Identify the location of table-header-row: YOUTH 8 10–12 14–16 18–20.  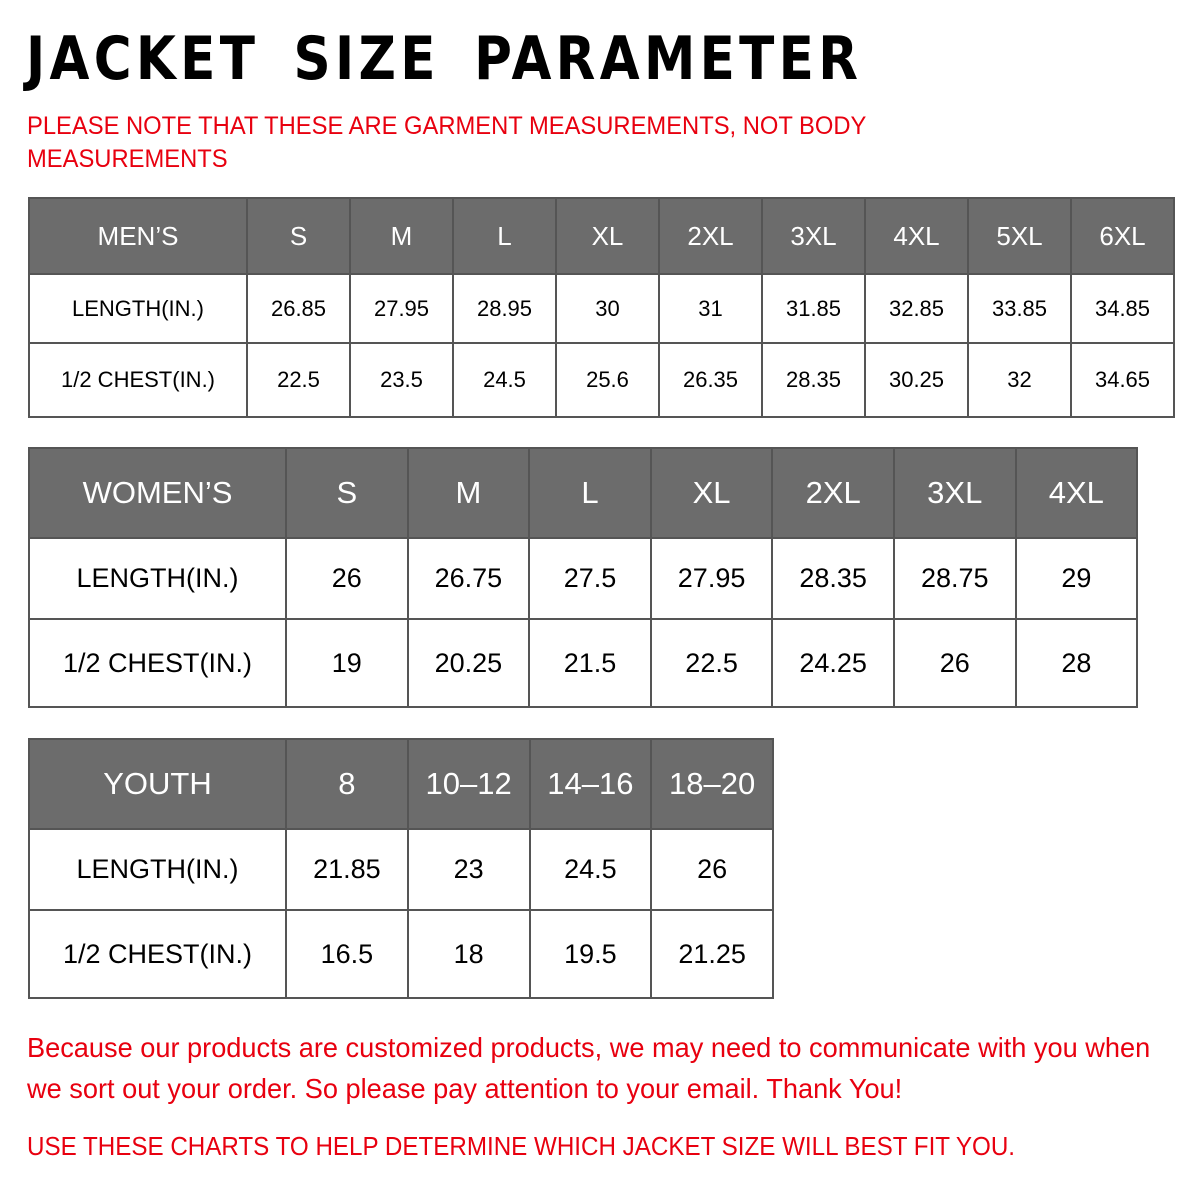
(401, 784).